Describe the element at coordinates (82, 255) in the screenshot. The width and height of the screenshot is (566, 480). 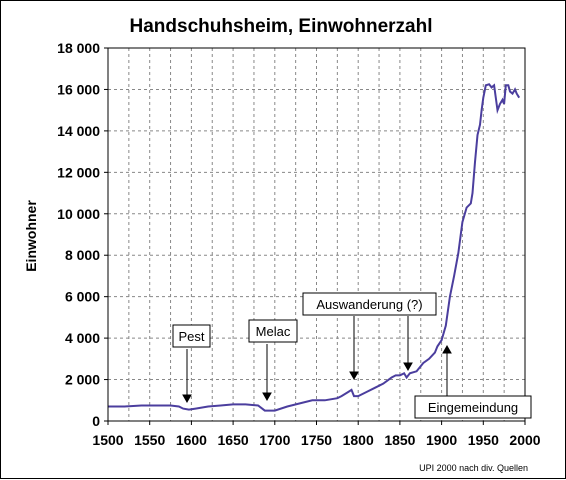
I see `y-tick-label: 8 000` at that location.